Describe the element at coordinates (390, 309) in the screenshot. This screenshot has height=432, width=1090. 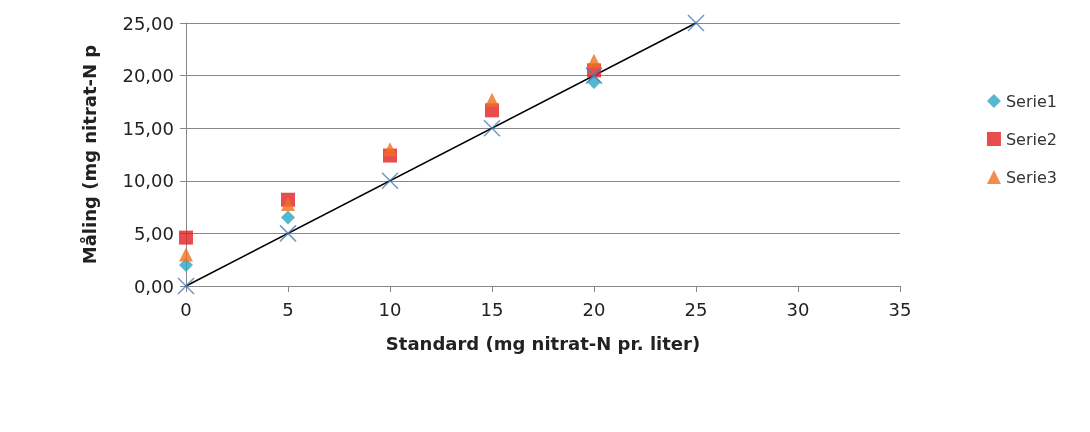
I see `x-tick-label: 10` at that location.